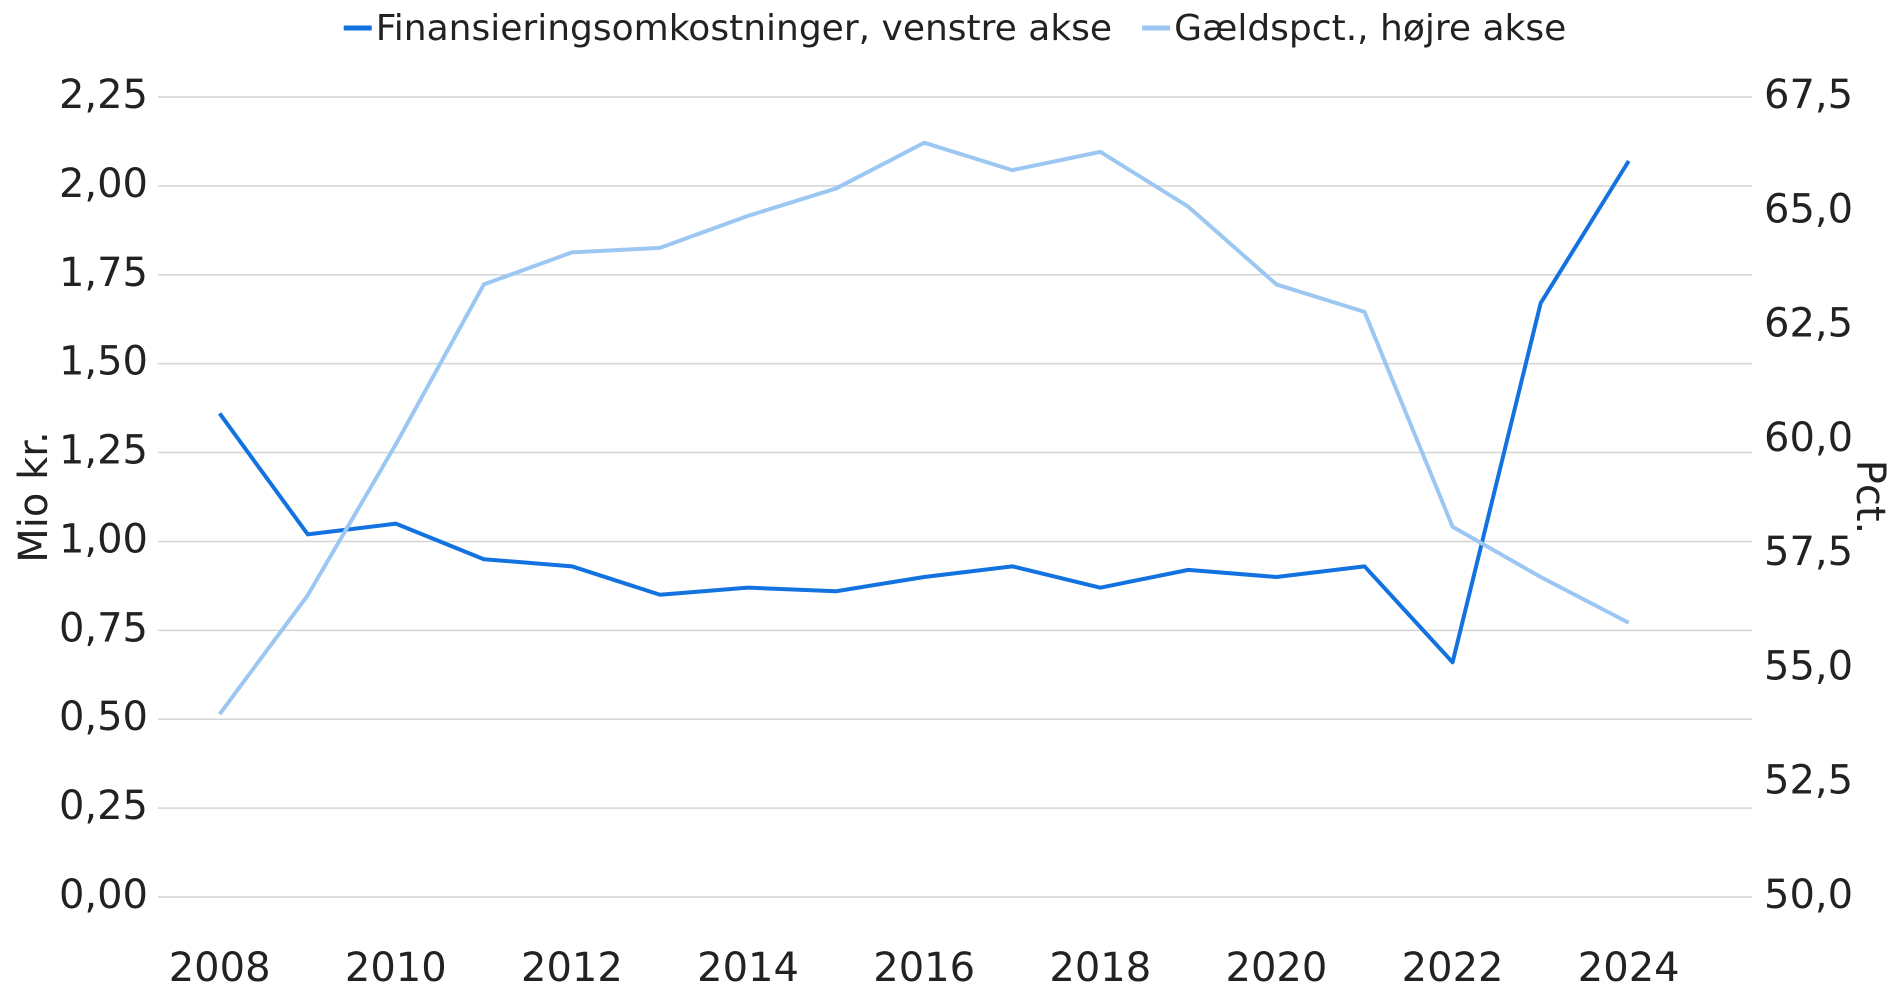 The height and width of the screenshot is (988, 1900). Describe the element at coordinates (220, 966) in the screenshot. I see `x-tick-label: 2008` at that location.